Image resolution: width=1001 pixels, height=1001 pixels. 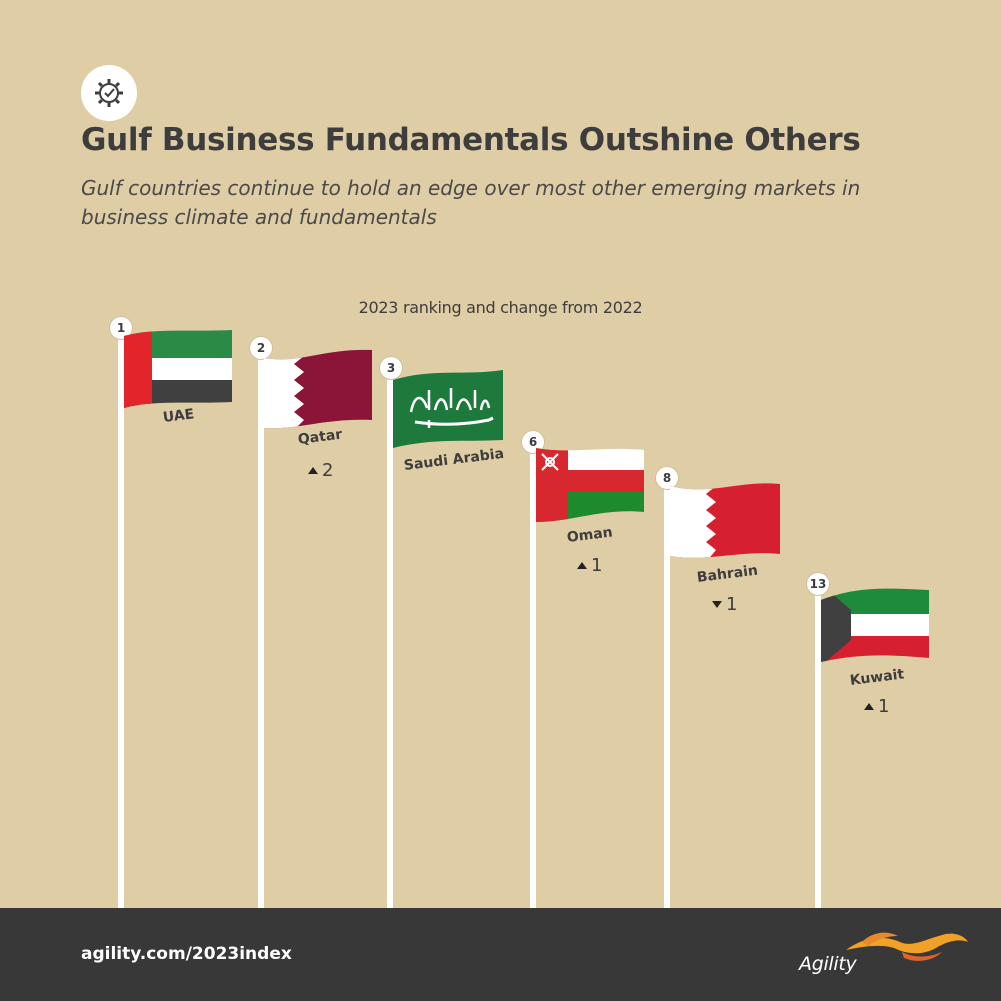 What do you see at coordinates (590, 485) in the screenshot?
I see `oman-flag` at bounding box center [590, 485].